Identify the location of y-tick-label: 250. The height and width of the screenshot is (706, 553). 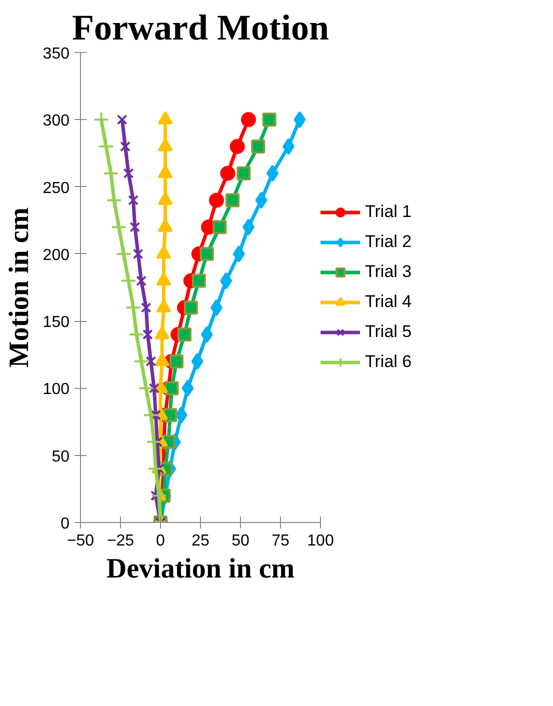
(56, 188).